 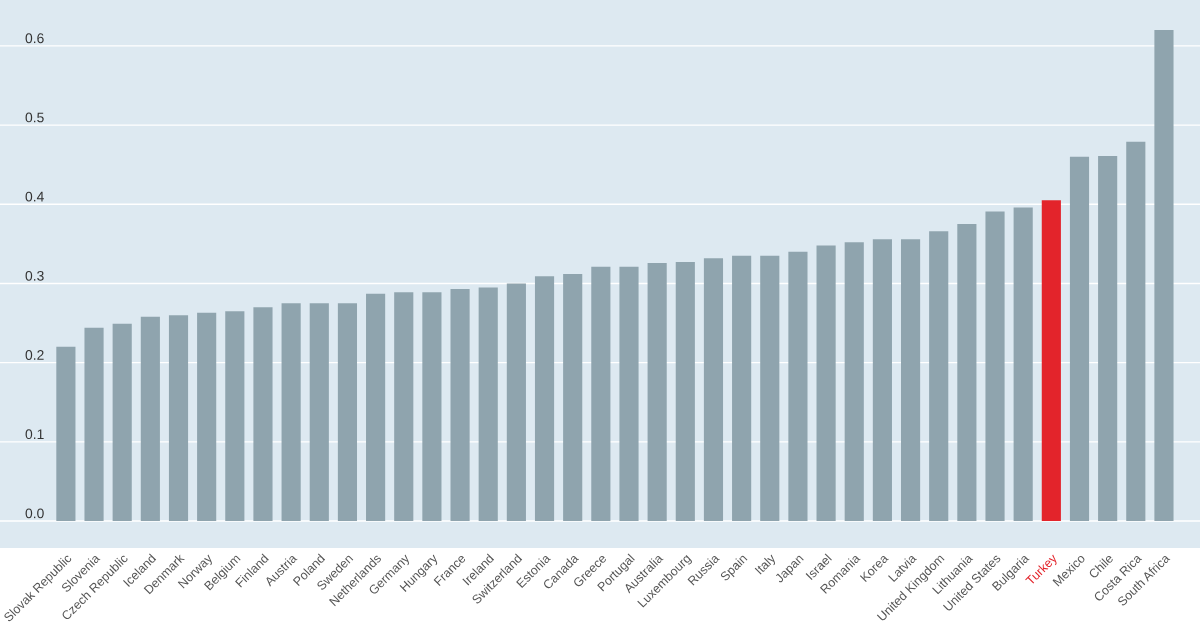 What do you see at coordinates (34, 38) in the screenshot?
I see `y-tick-label: 0.6` at bounding box center [34, 38].